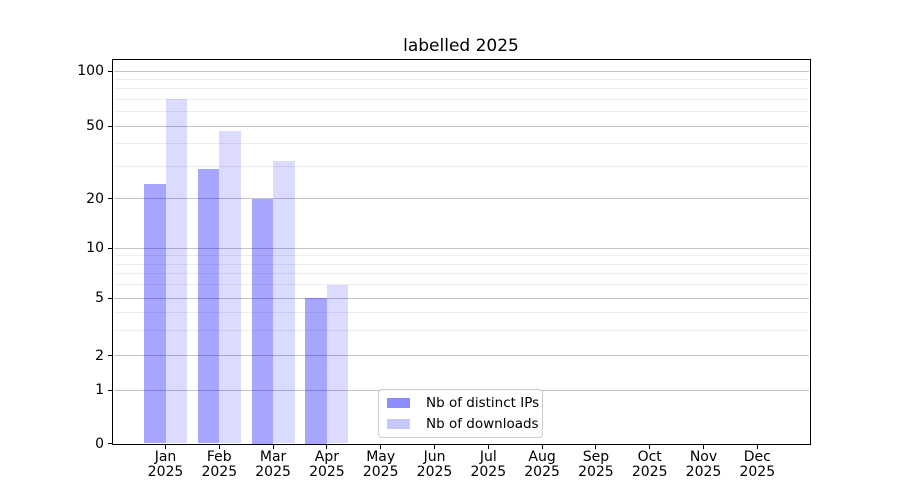 This screenshot has width=900, height=500. Describe the element at coordinates (757, 464) in the screenshot. I see `x-tick-label: Dec 2025` at that location.